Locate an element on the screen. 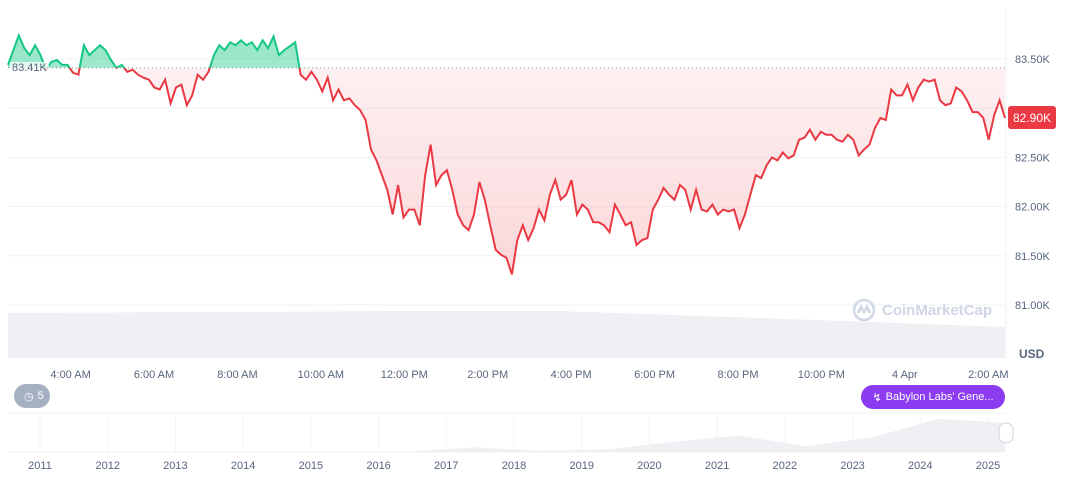 The width and height of the screenshot is (1072, 477). navigator-handle is located at coordinates (1006, 433).